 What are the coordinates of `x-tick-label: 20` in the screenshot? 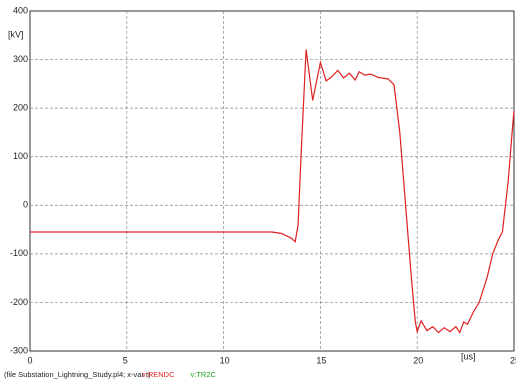 It's located at (418, 360).